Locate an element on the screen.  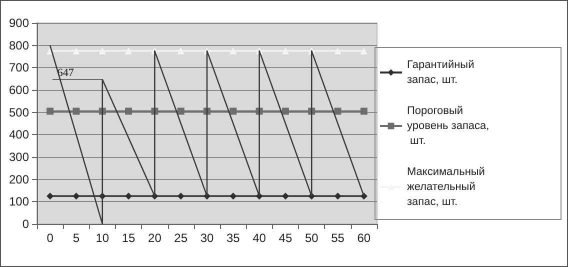
y-tick-label: 0 is located at coordinates (26, 224).